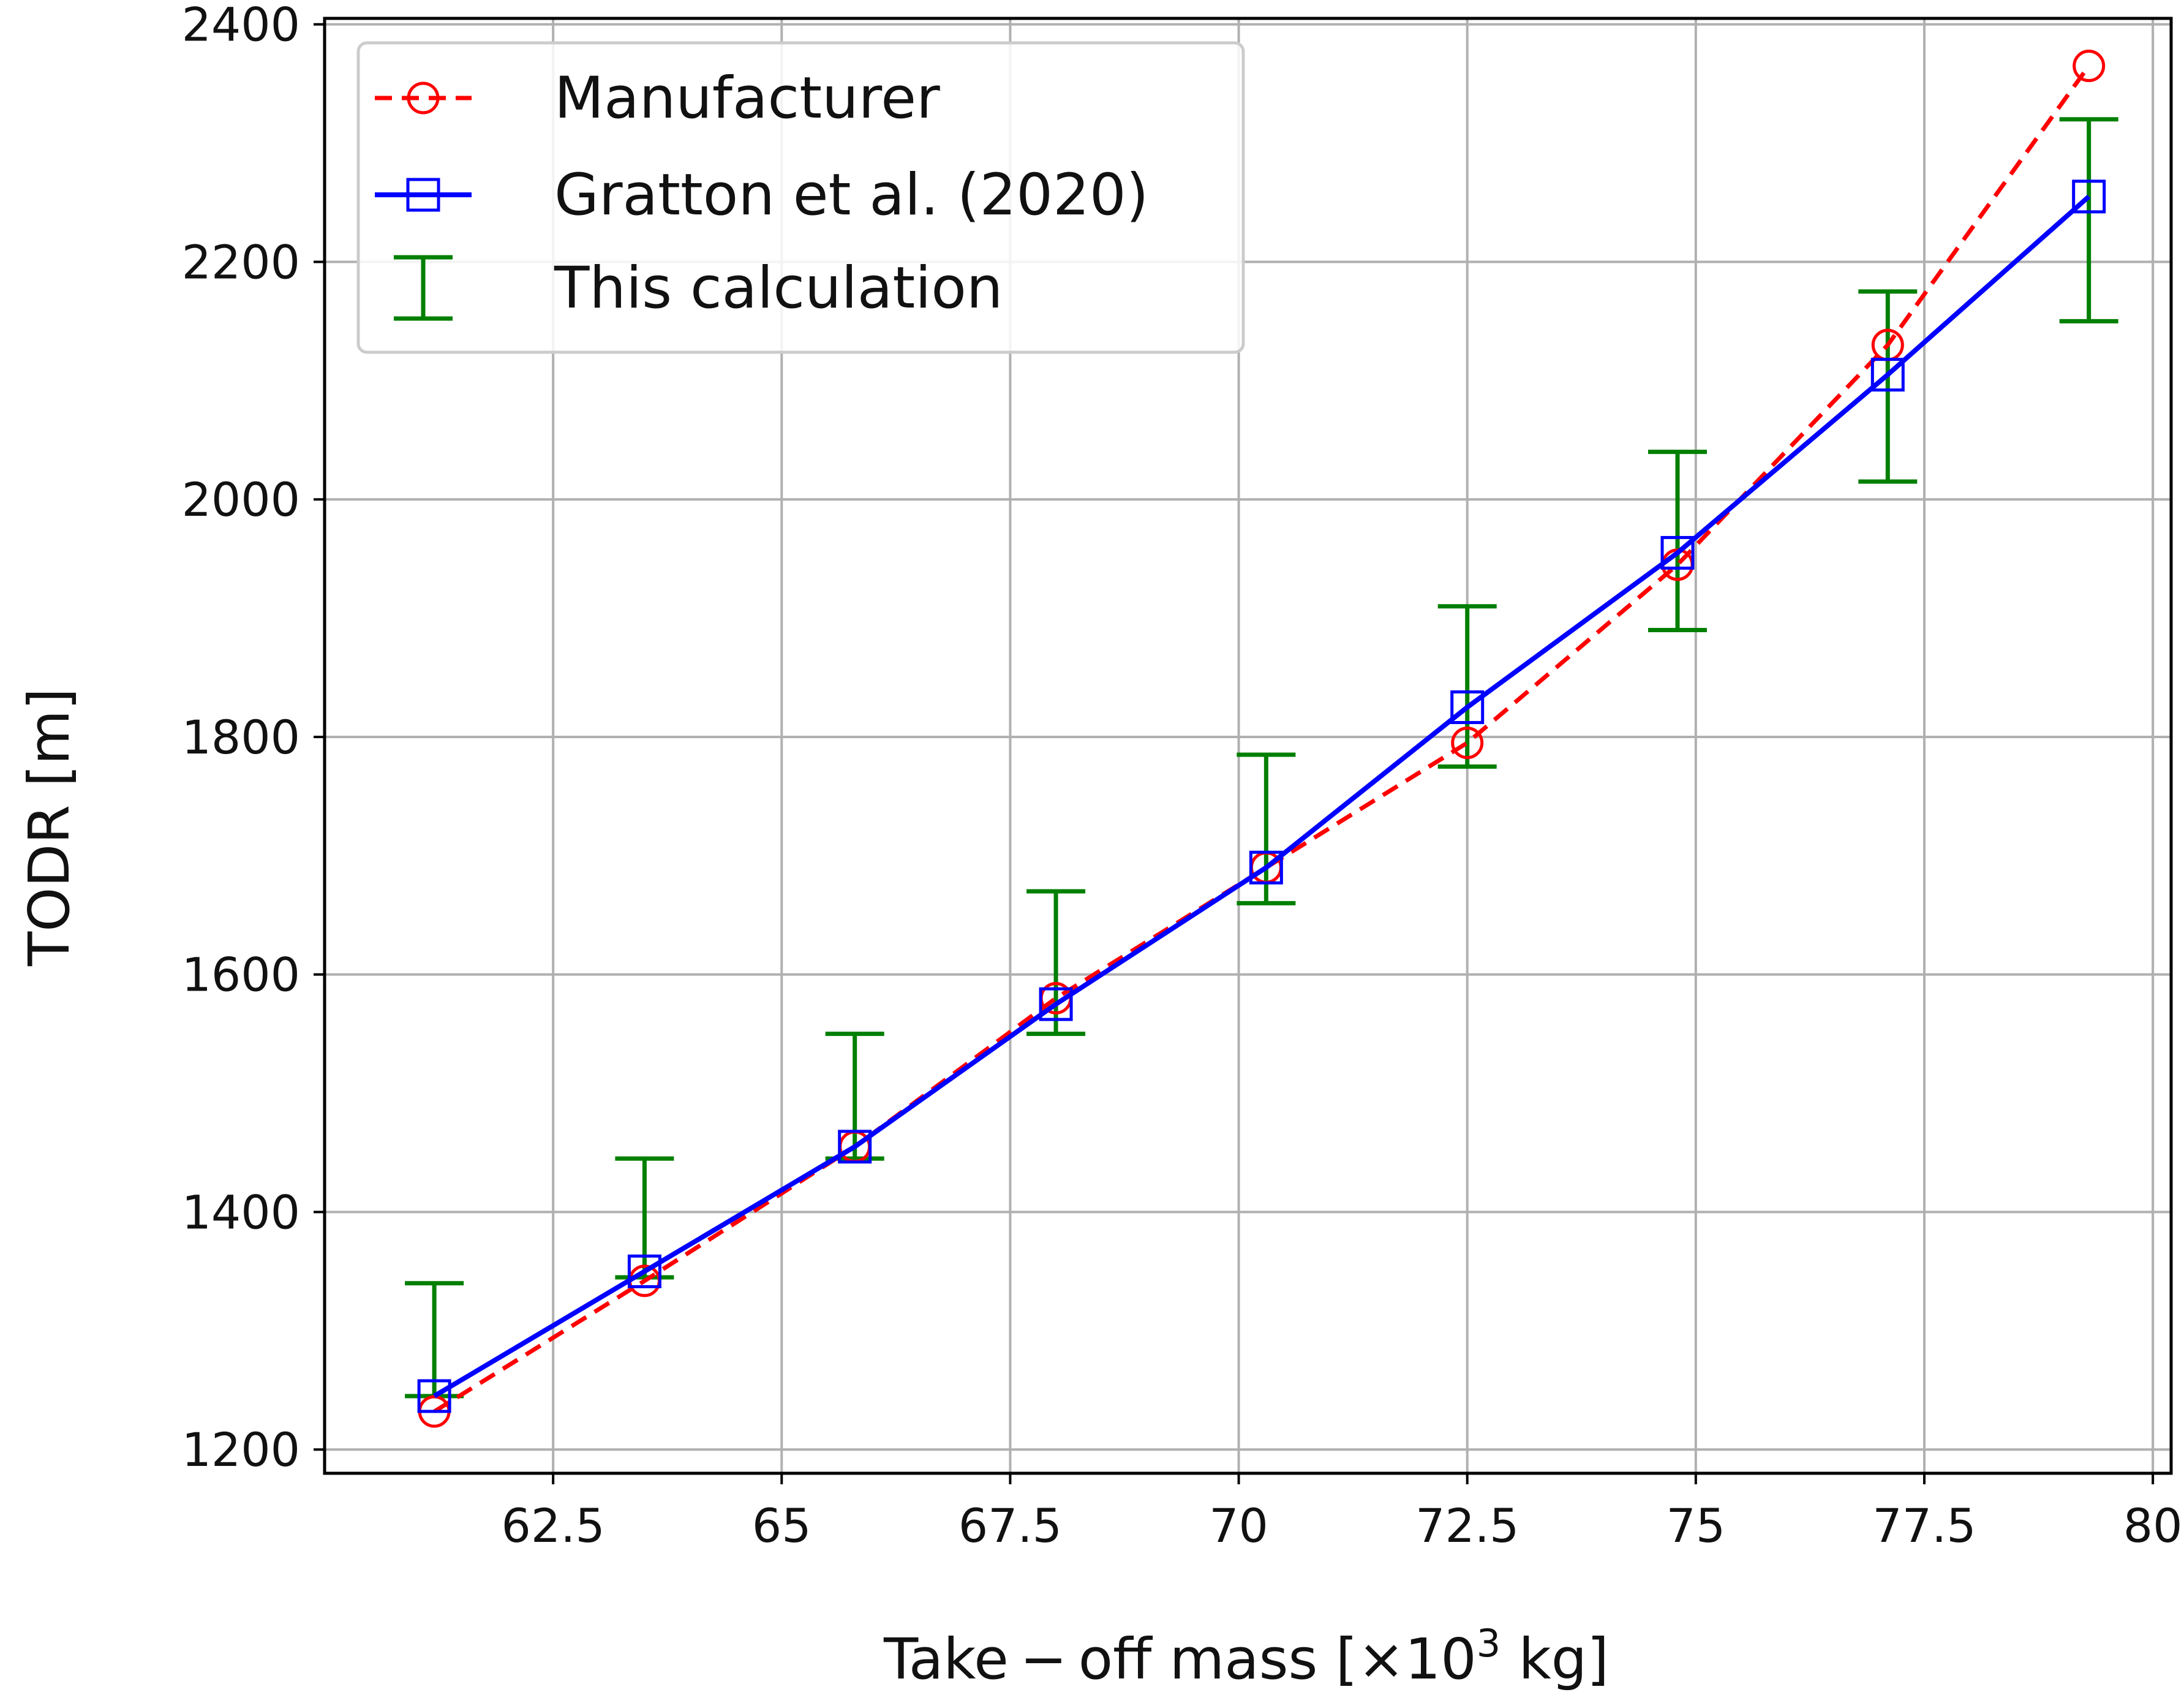  Describe the element at coordinates (1010, 1525) in the screenshot. I see `x-tick-label: 67.5` at that location.